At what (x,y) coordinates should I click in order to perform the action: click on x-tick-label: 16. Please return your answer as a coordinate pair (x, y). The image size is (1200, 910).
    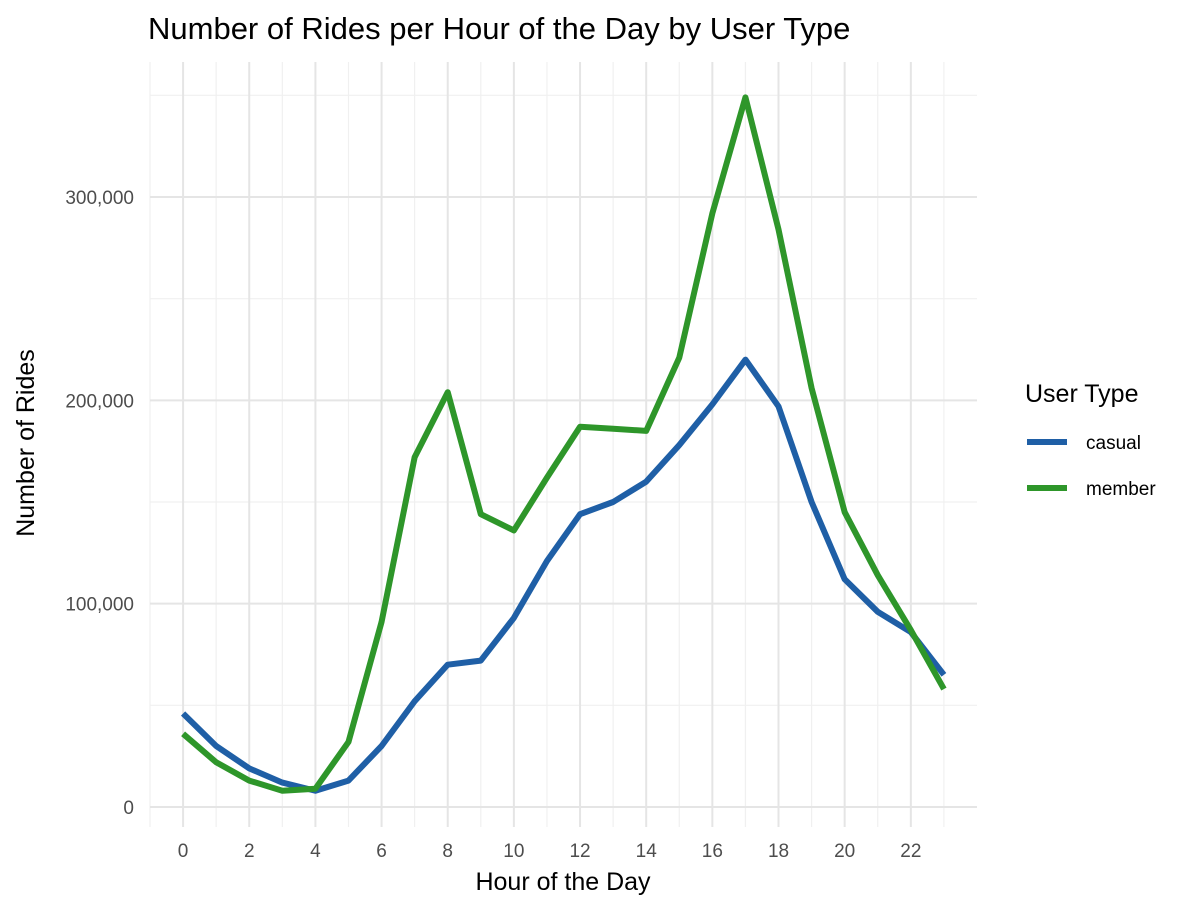
    Looking at the image, I should click on (712, 851).